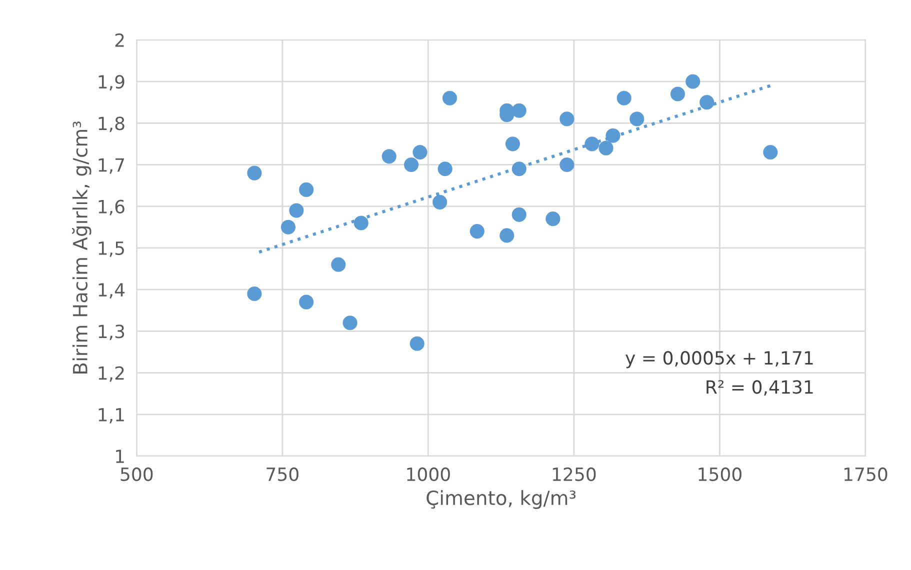  I want to click on x-tick-label: 1250, so click(574, 474).